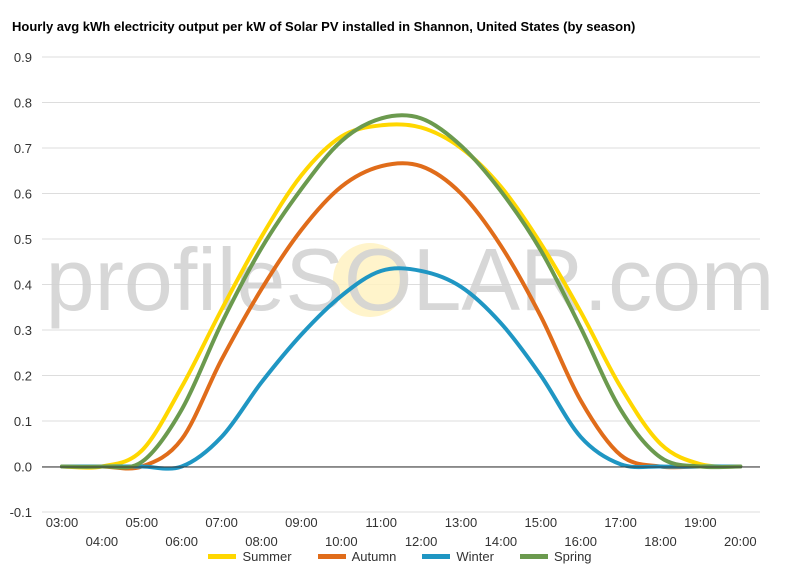 The height and width of the screenshot is (570, 800). What do you see at coordinates (267, 556) in the screenshot?
I see `legend-label: Summer` at bounding box center [267, 556].